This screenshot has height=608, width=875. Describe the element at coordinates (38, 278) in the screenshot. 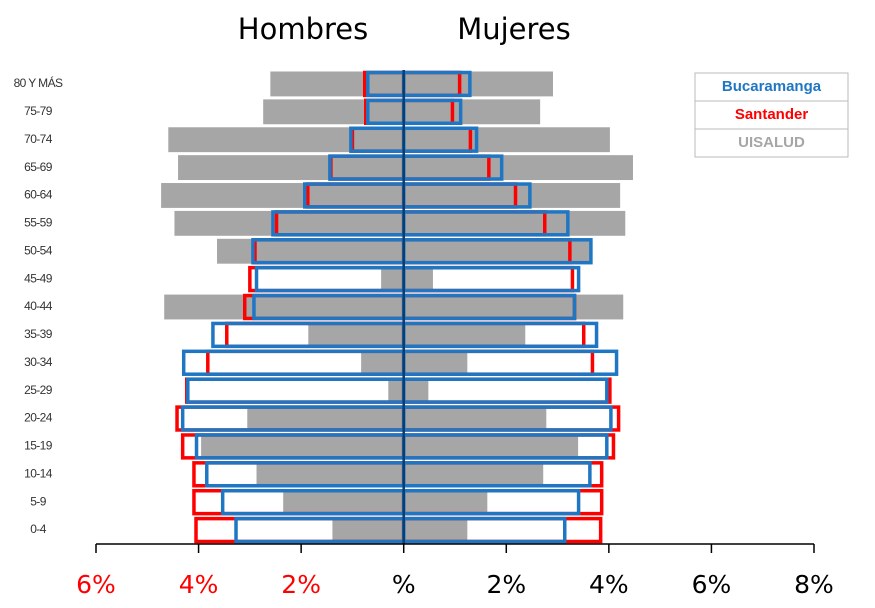

I see `y-tick-label: 45-49` at that location.